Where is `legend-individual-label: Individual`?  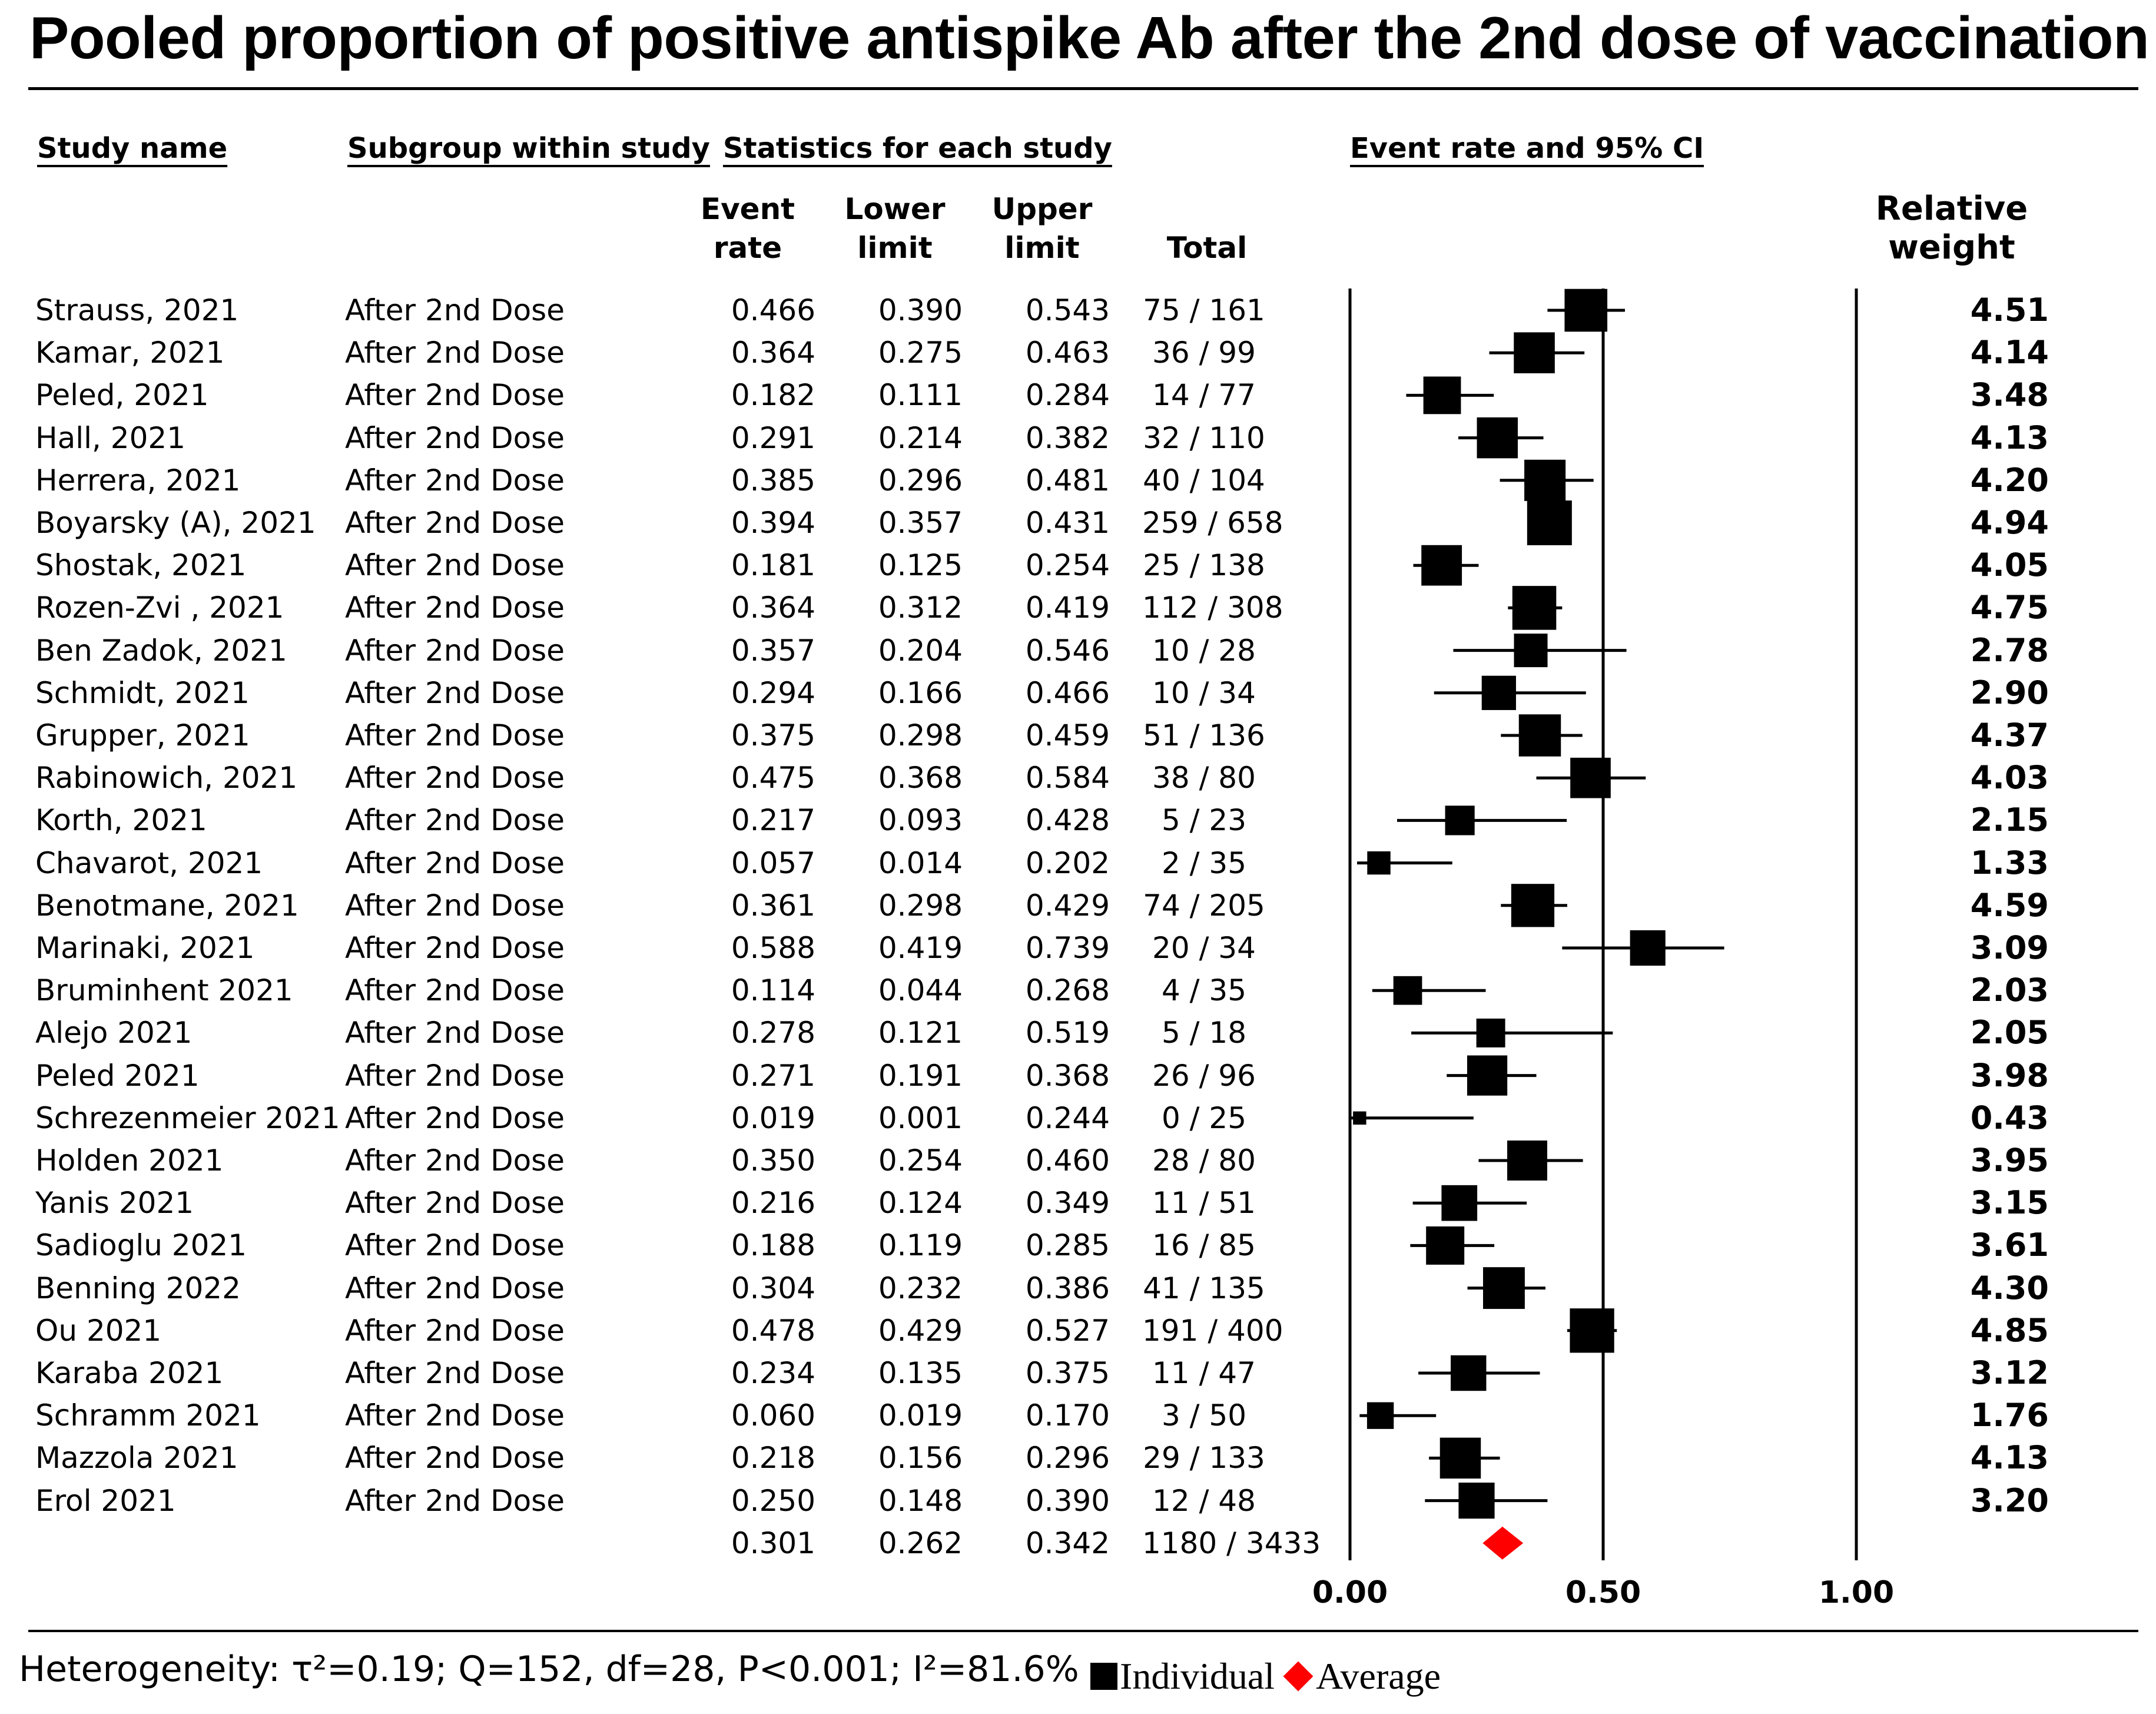 legend-individual-label: Individual is located at coordinates (1197, 1676).